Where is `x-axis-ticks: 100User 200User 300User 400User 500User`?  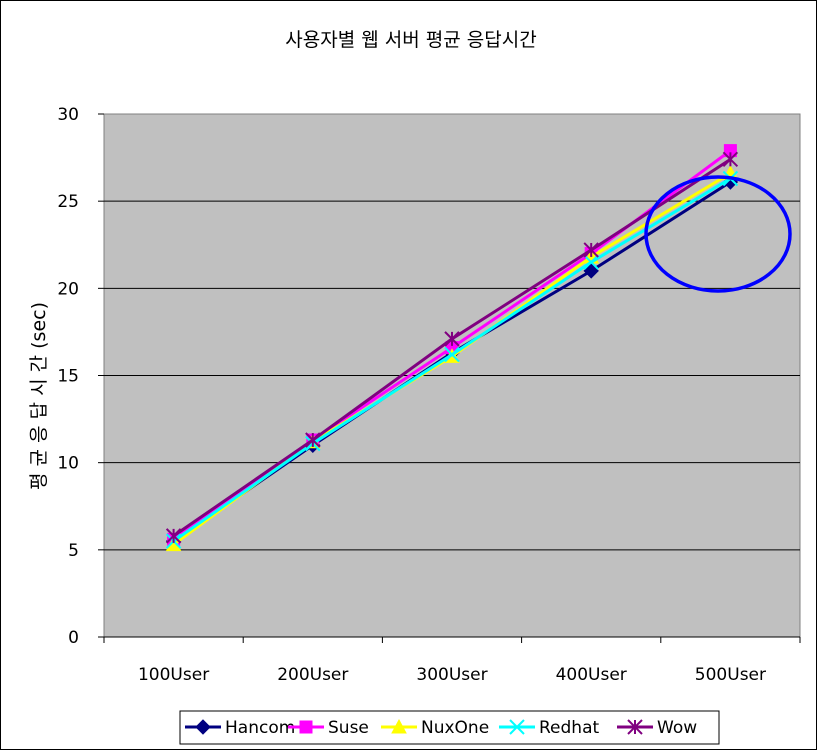
x-axis-ticks: 100User 200User 300User 400User 500User is located at coordinates (452, 660).